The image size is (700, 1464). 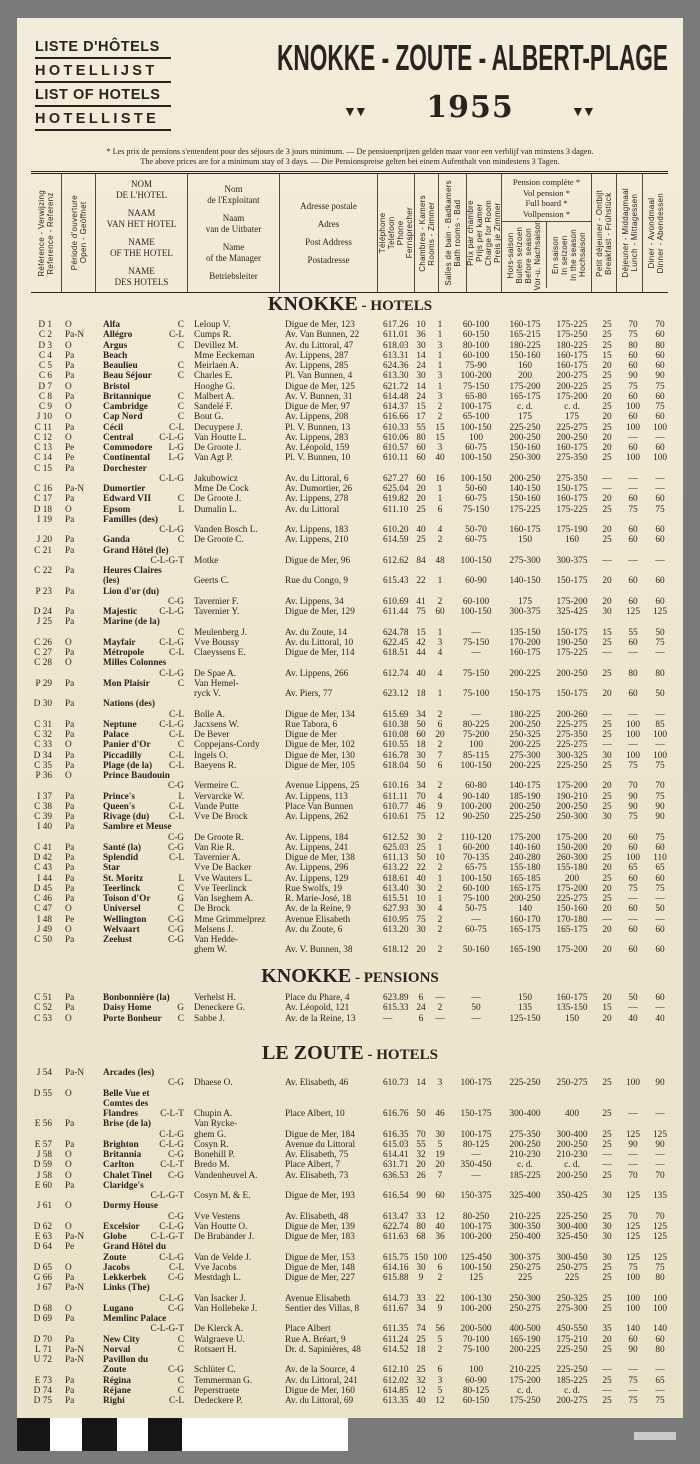 I want to click on phone: 610.16, so click(x=396, y=786).